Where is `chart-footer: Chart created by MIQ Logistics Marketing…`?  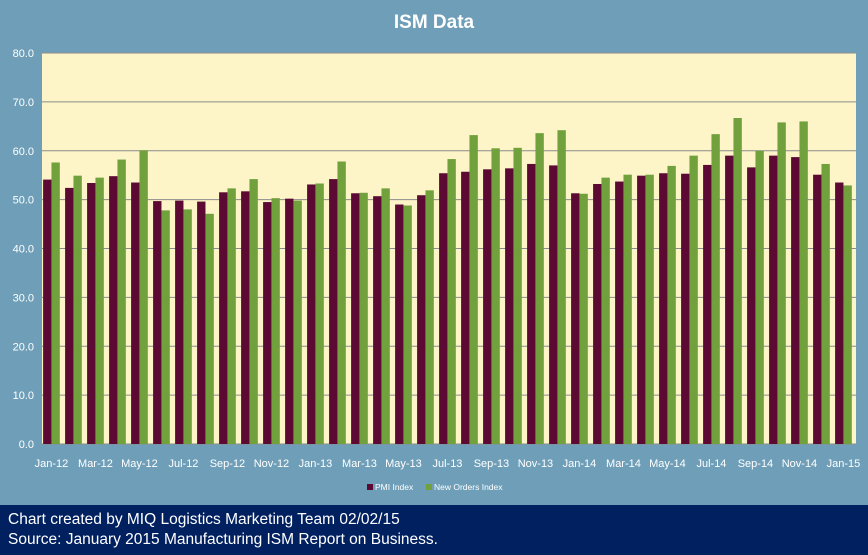 chart-footer: Chart created by MIQ Logistics Marketing… is located at coordinates (434, 530).